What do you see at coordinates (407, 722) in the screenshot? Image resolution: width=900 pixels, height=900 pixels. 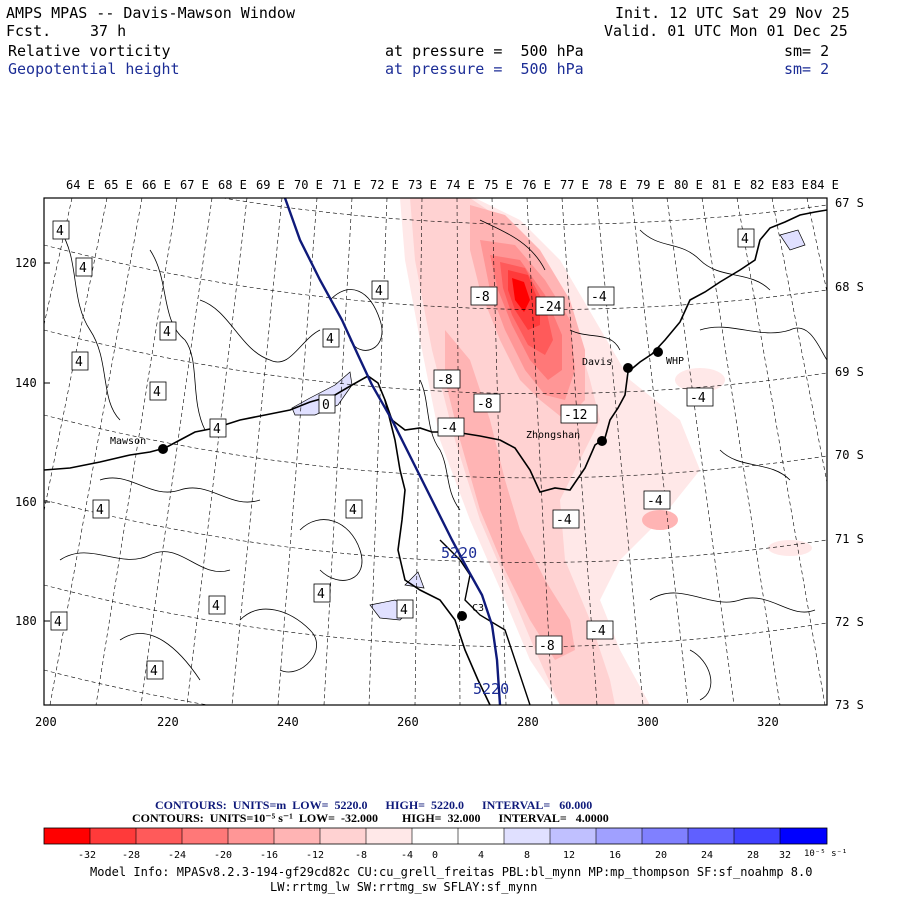 I see `x-axis: 200 220 240 260 280 300 320` at bounding box center [407, 722].